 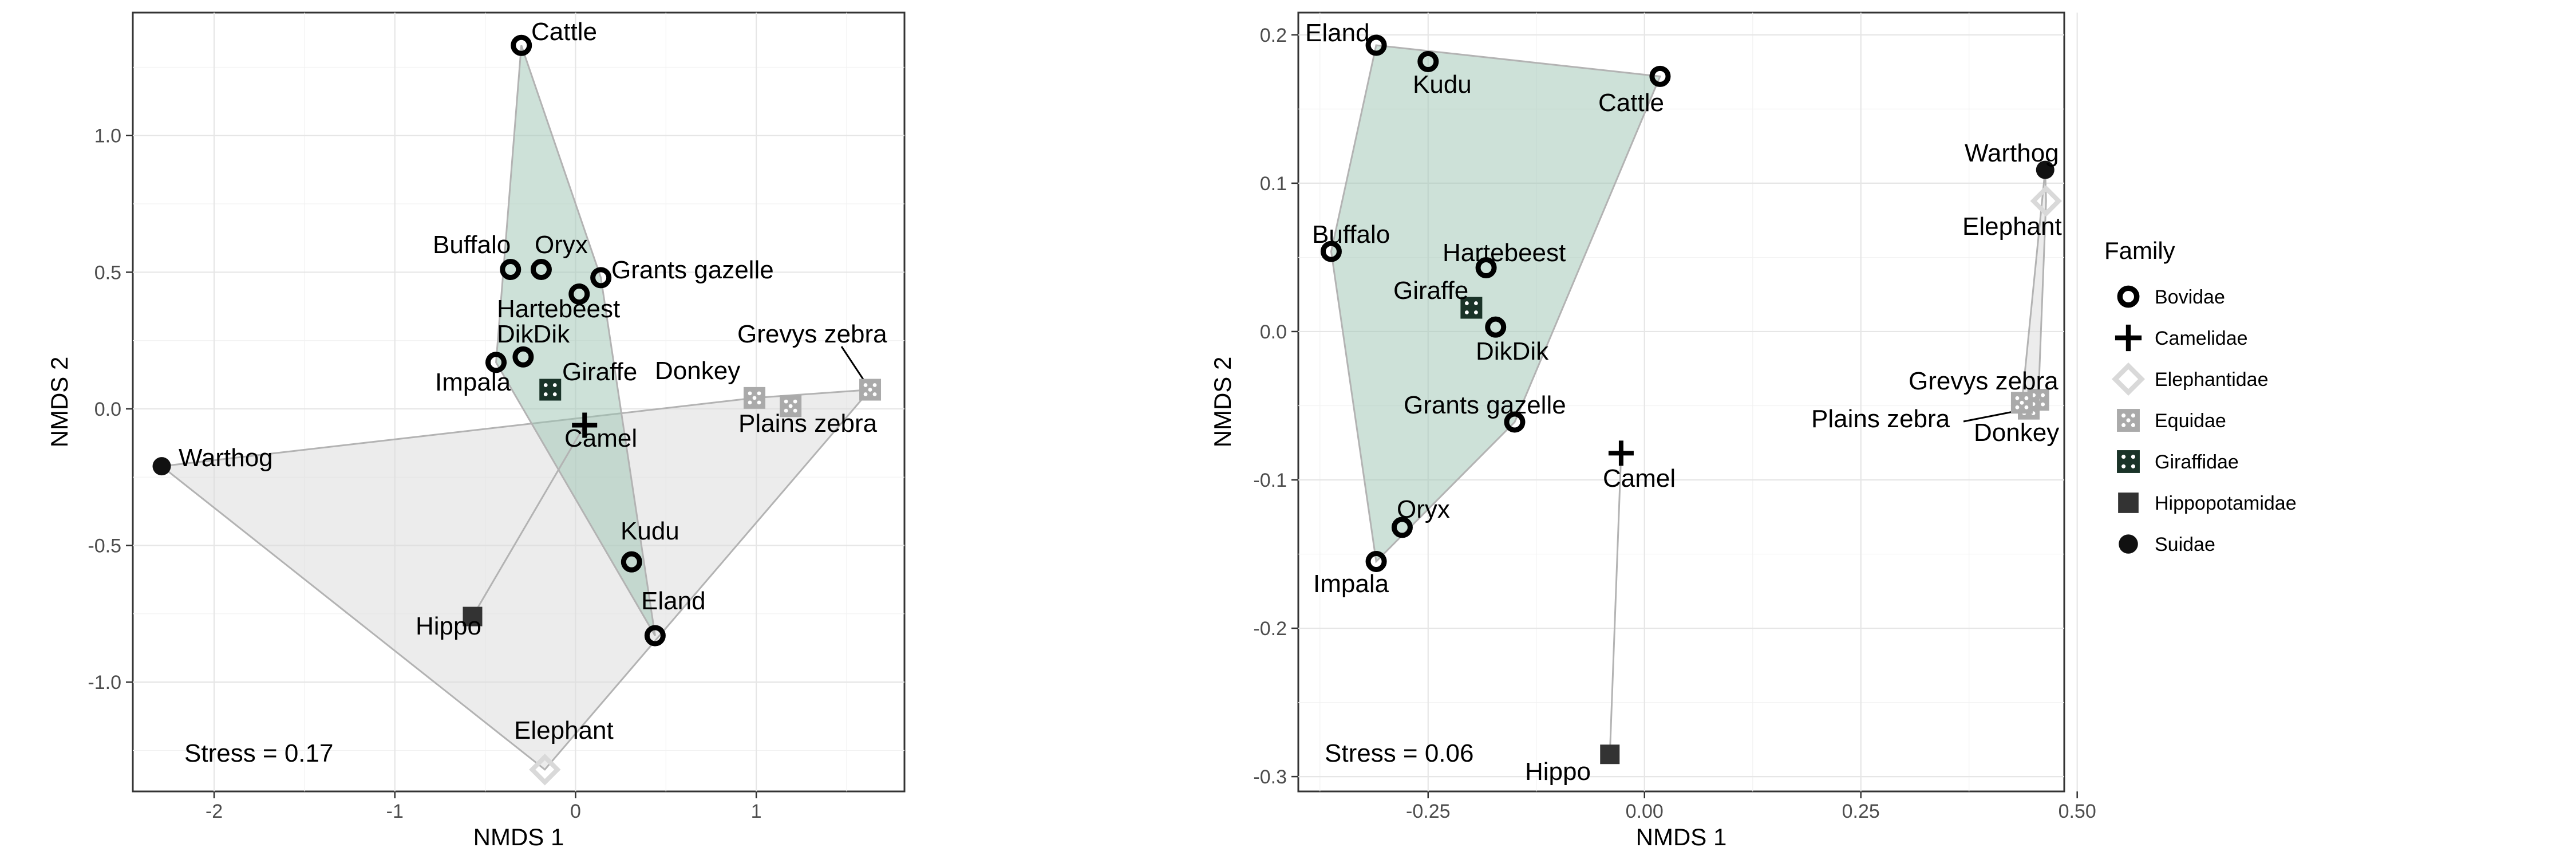 I want to click on point-hippo, so click(x=1610, y=754).